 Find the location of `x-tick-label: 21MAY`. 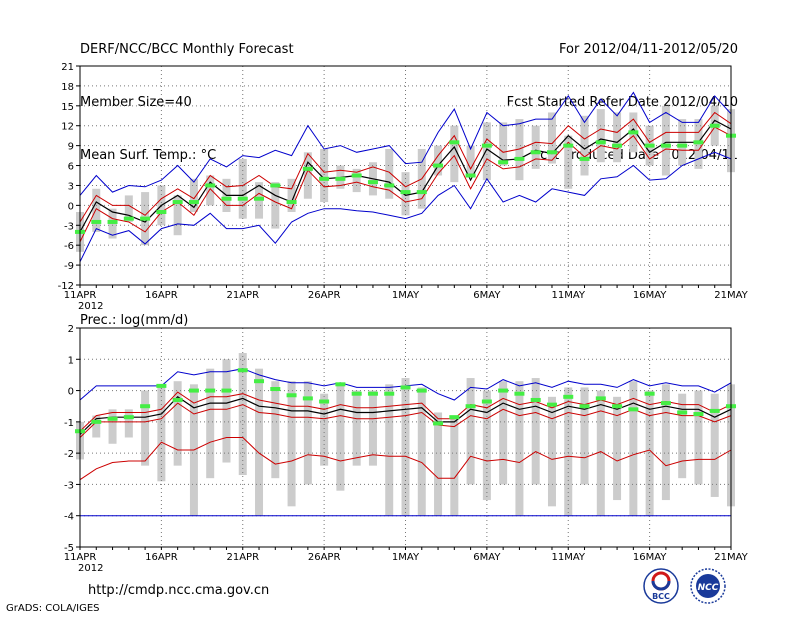

x-tick-label: 21MAY is located at coordinates (731, 557).